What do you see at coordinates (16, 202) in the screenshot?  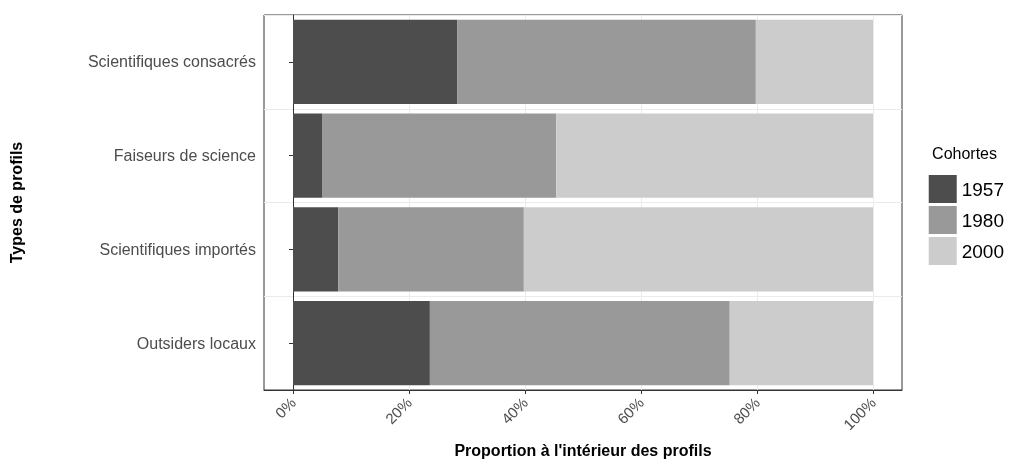 I see `y-axis-title: Types de profils` at bounding box center [16, 202].